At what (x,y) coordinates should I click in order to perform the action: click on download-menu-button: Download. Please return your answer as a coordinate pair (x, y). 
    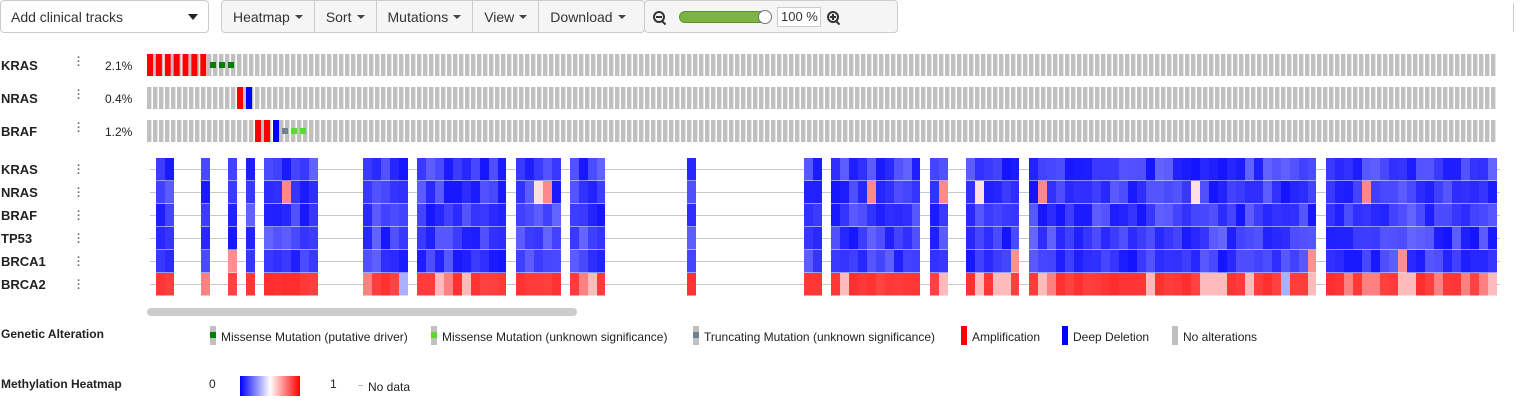
    Looking at the image, I should click on (587, 16).